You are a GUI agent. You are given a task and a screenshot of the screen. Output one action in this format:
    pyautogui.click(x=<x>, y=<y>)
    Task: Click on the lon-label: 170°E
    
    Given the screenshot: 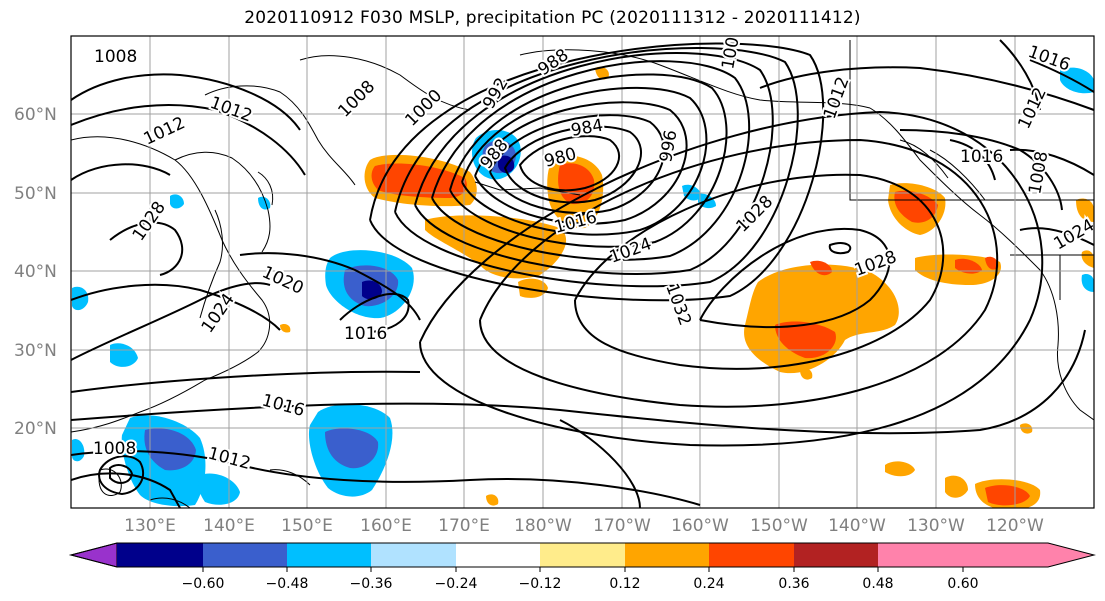 What is the action you would take?
    pyautogui.click(x=464, y=526)
    